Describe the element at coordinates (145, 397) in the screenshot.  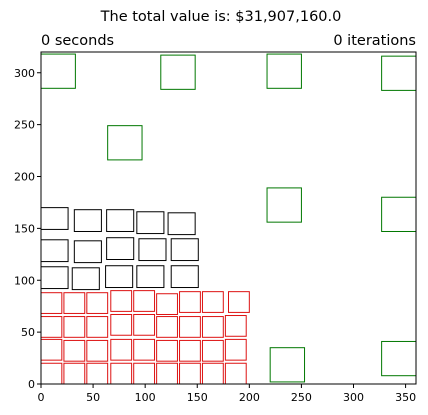
I see `x-tick-label: 100` at that location.